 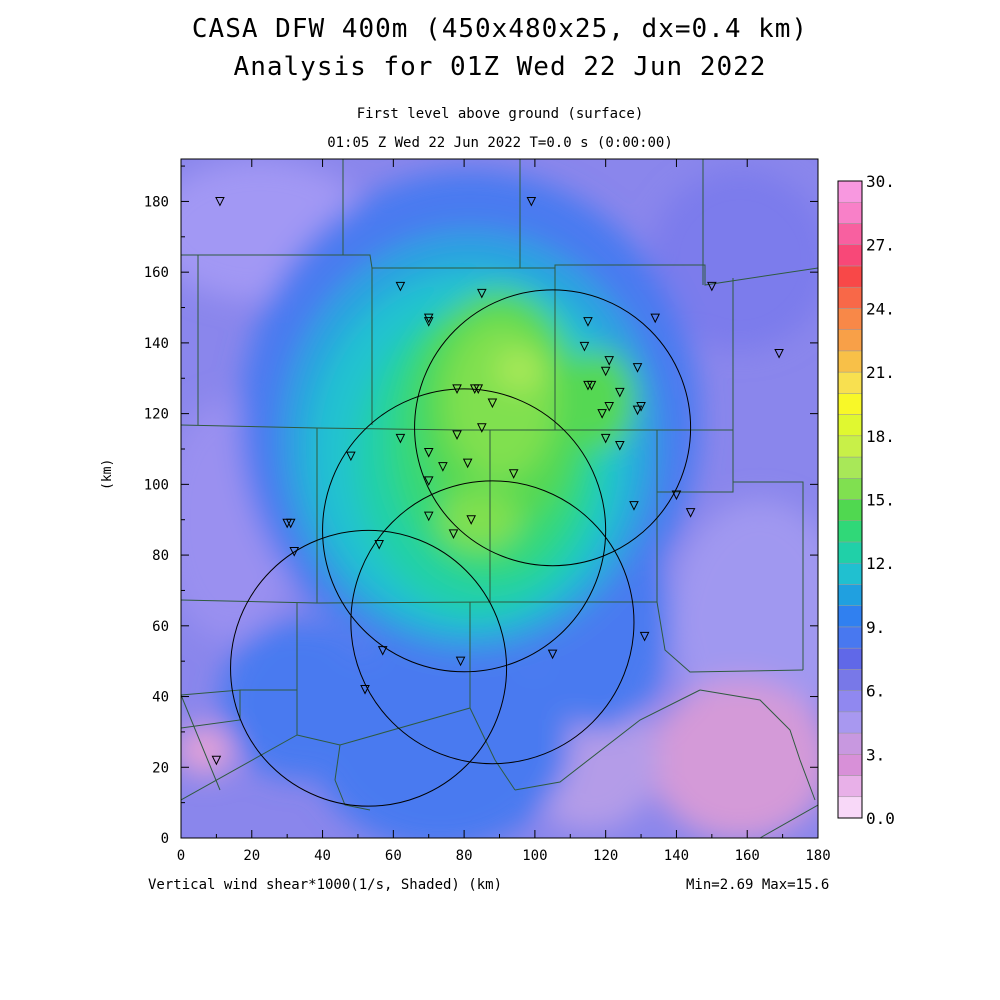 What do you see at coordinates (393, 856) in the screenshot?
I see `x-tick-label: 60` at bounding box center [393, 856].